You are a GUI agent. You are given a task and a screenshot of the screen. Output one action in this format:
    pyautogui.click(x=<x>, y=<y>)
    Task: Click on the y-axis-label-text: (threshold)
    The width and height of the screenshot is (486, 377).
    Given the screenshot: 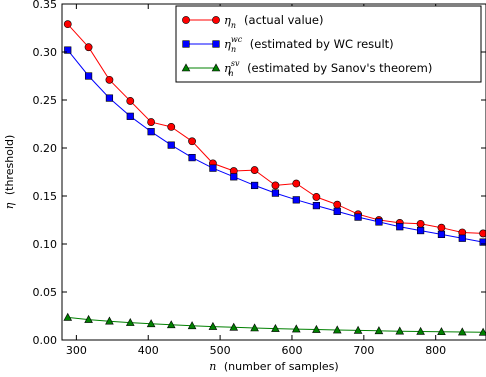 What is the action you would take?
    pyautogui.click(x=9, y=165)
    